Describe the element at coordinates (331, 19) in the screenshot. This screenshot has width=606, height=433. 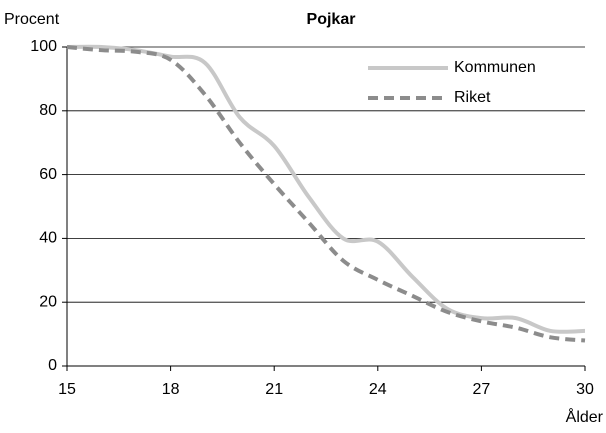
I see `chart-title: Pojkar` at that location.